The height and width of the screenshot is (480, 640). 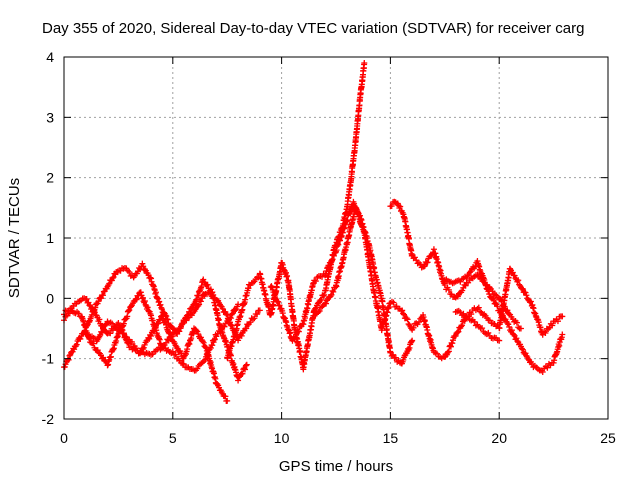 I want to click on x-tick-label: 0, so click(x=64, y=438).